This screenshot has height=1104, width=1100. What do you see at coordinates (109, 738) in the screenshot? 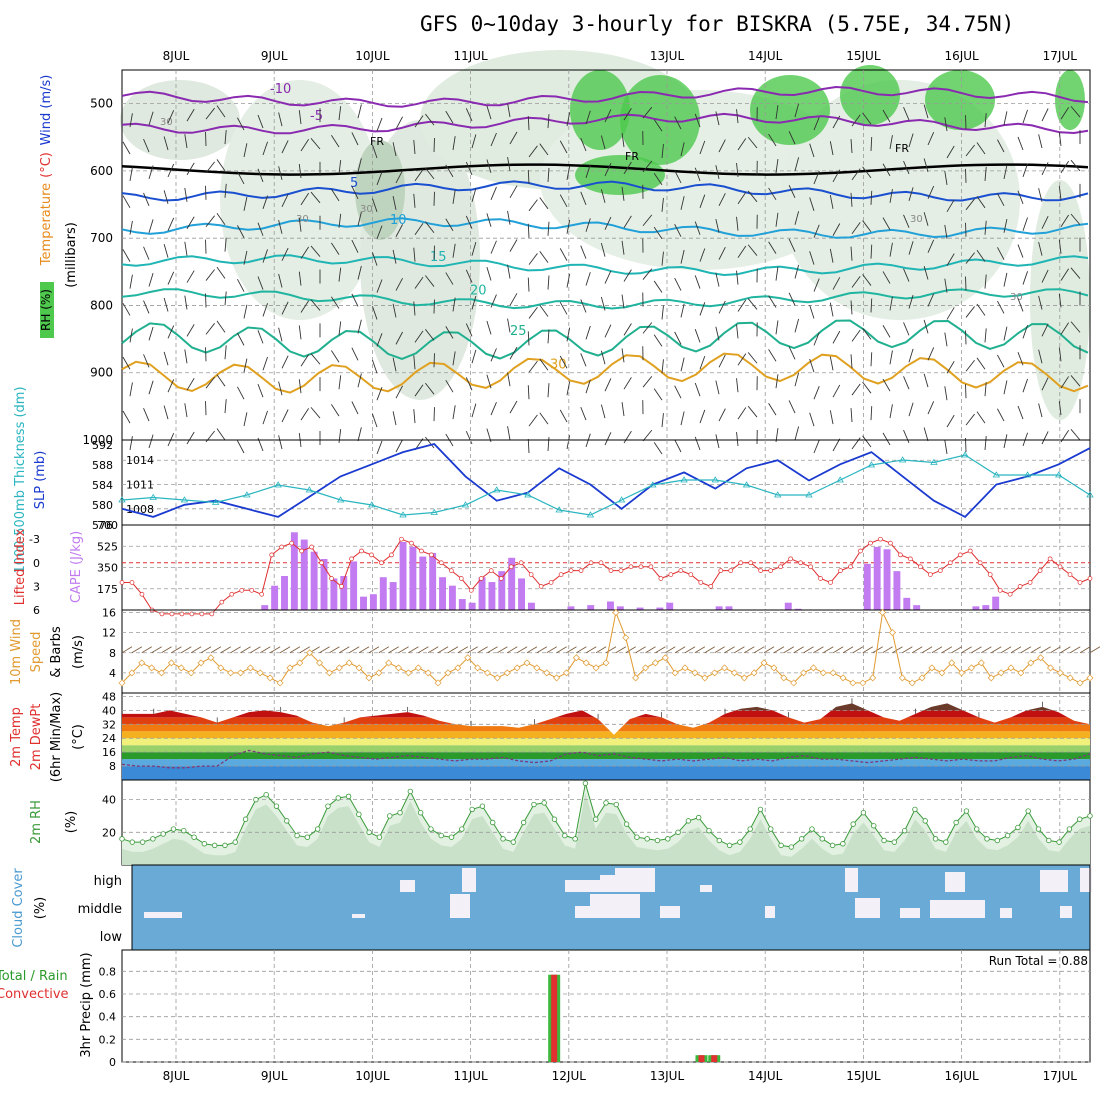
I see `temp-tick: 24` at bounding box center [109, 738].